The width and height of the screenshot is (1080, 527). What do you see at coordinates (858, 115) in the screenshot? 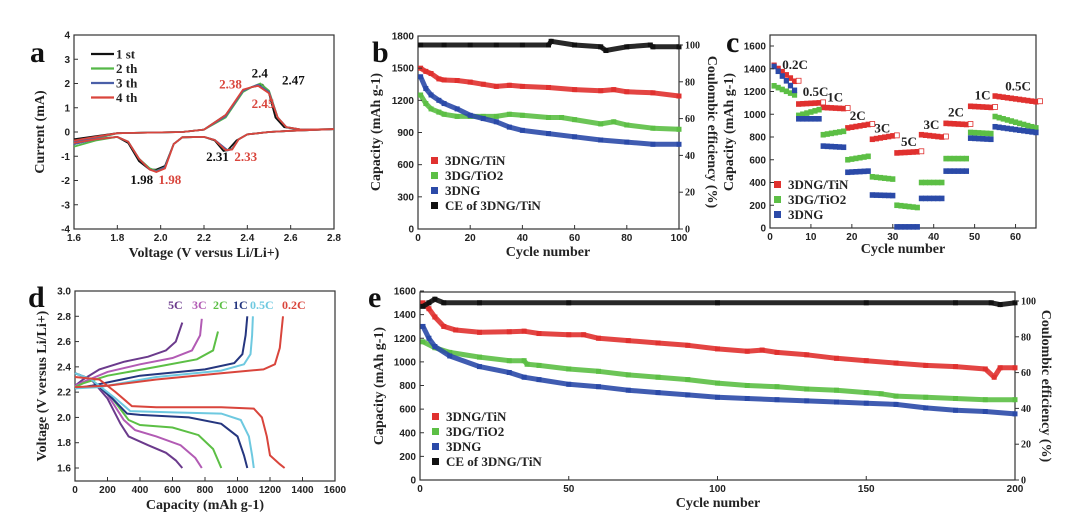
I see `rate-label: 2C` at bounding box center [858, 115].